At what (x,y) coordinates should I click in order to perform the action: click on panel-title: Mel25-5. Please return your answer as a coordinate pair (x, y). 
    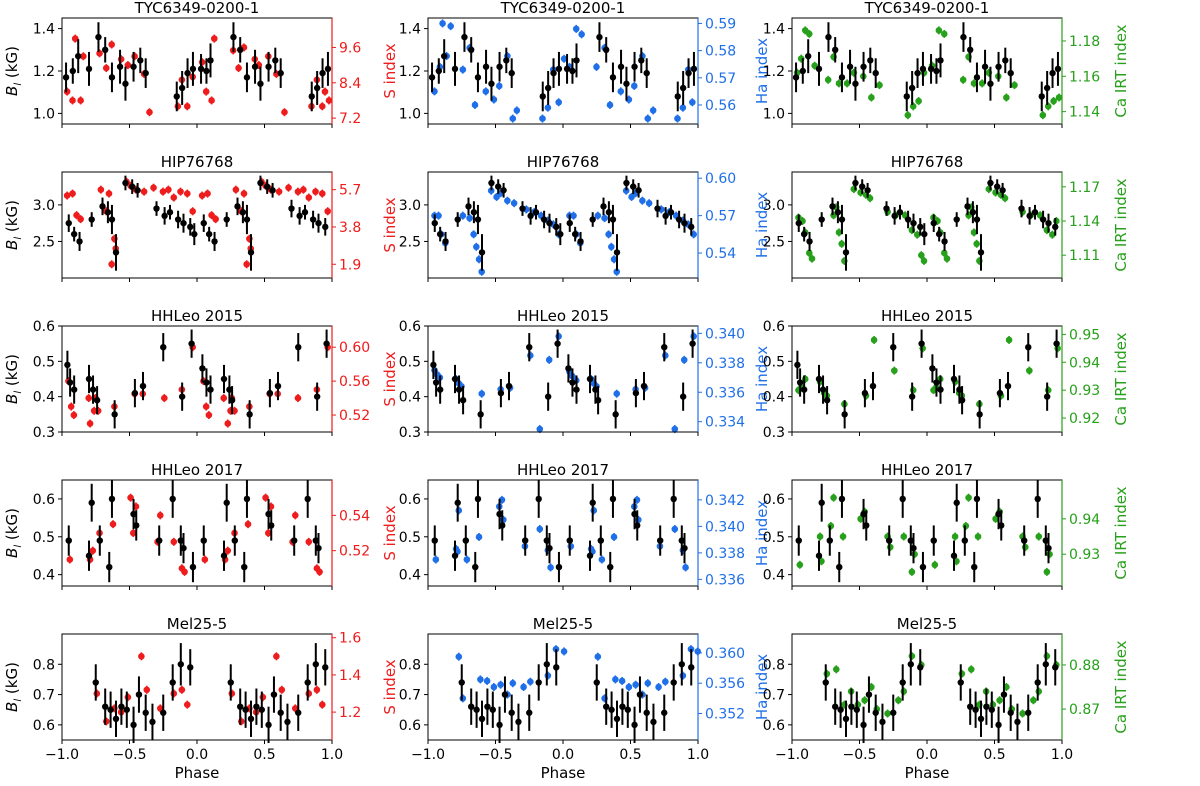
    Looking at the image, I should click on (563, 624).